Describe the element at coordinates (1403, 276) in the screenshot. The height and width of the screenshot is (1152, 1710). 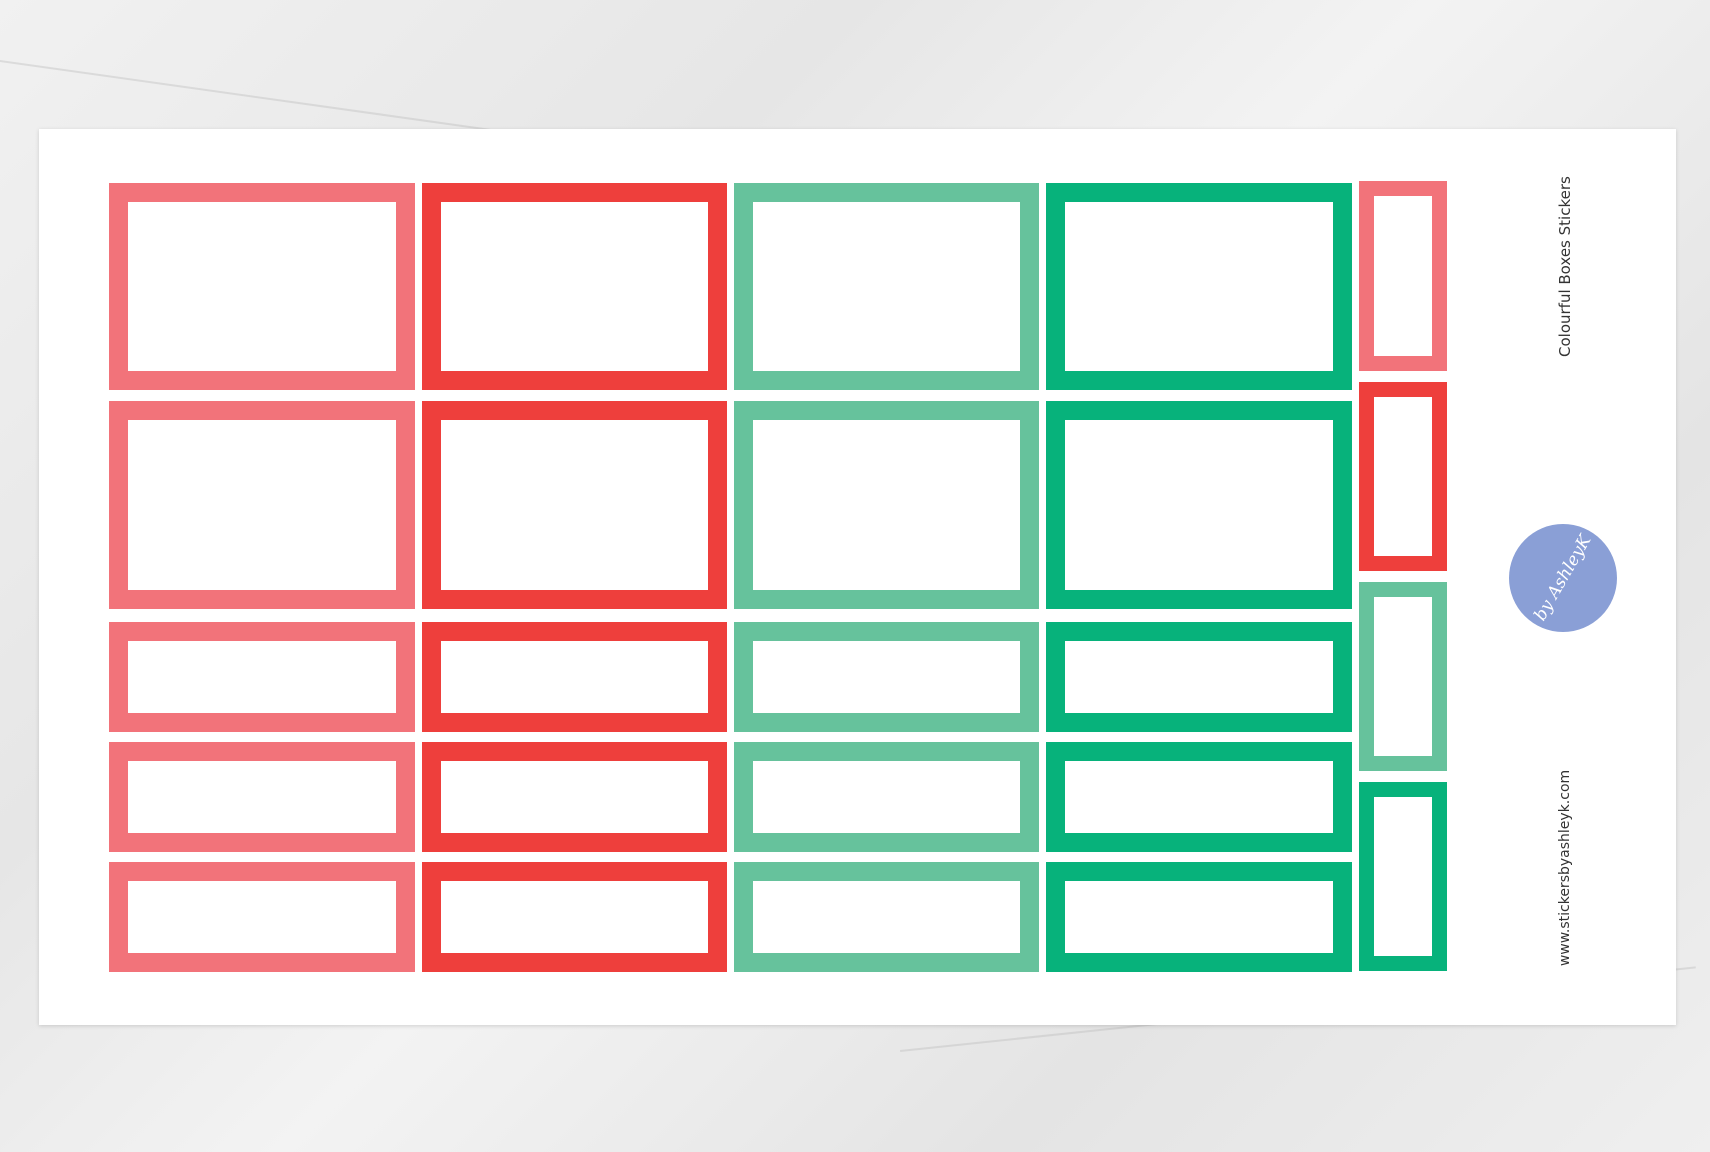
I see `side-box-sticker-pink` at that location.